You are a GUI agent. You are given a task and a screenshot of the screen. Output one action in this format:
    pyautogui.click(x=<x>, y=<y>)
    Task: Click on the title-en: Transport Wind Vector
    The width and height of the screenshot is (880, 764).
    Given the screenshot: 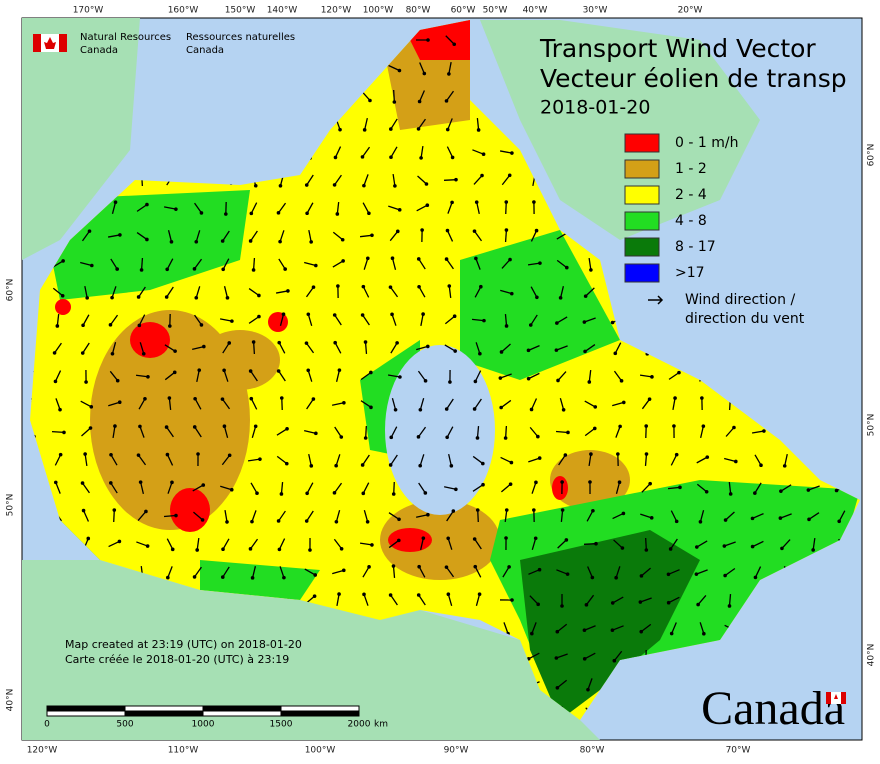 What is the action you would take?
    pyautogui.click(x=677, y=48)
    